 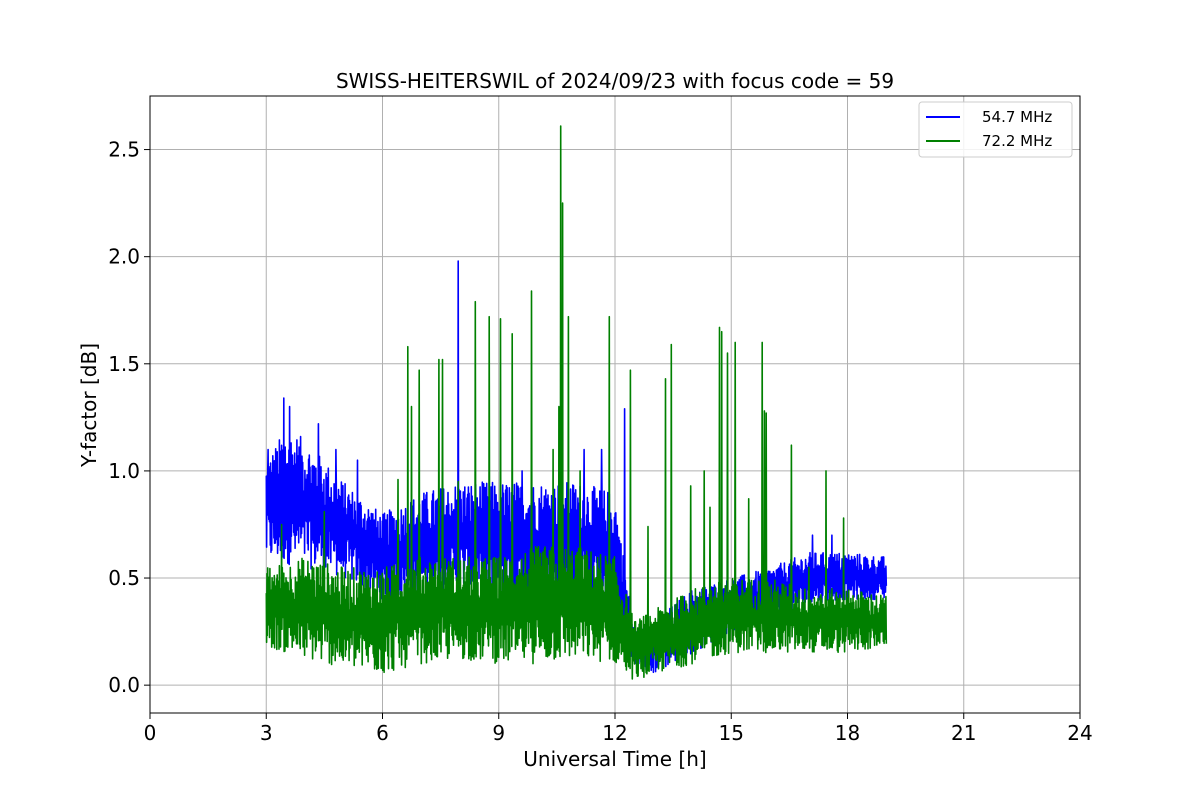 What do you see at coordinates (124, 578) in the screenshot?
I see `y-tick-label: 0.5` at bounding box center [124, 578].